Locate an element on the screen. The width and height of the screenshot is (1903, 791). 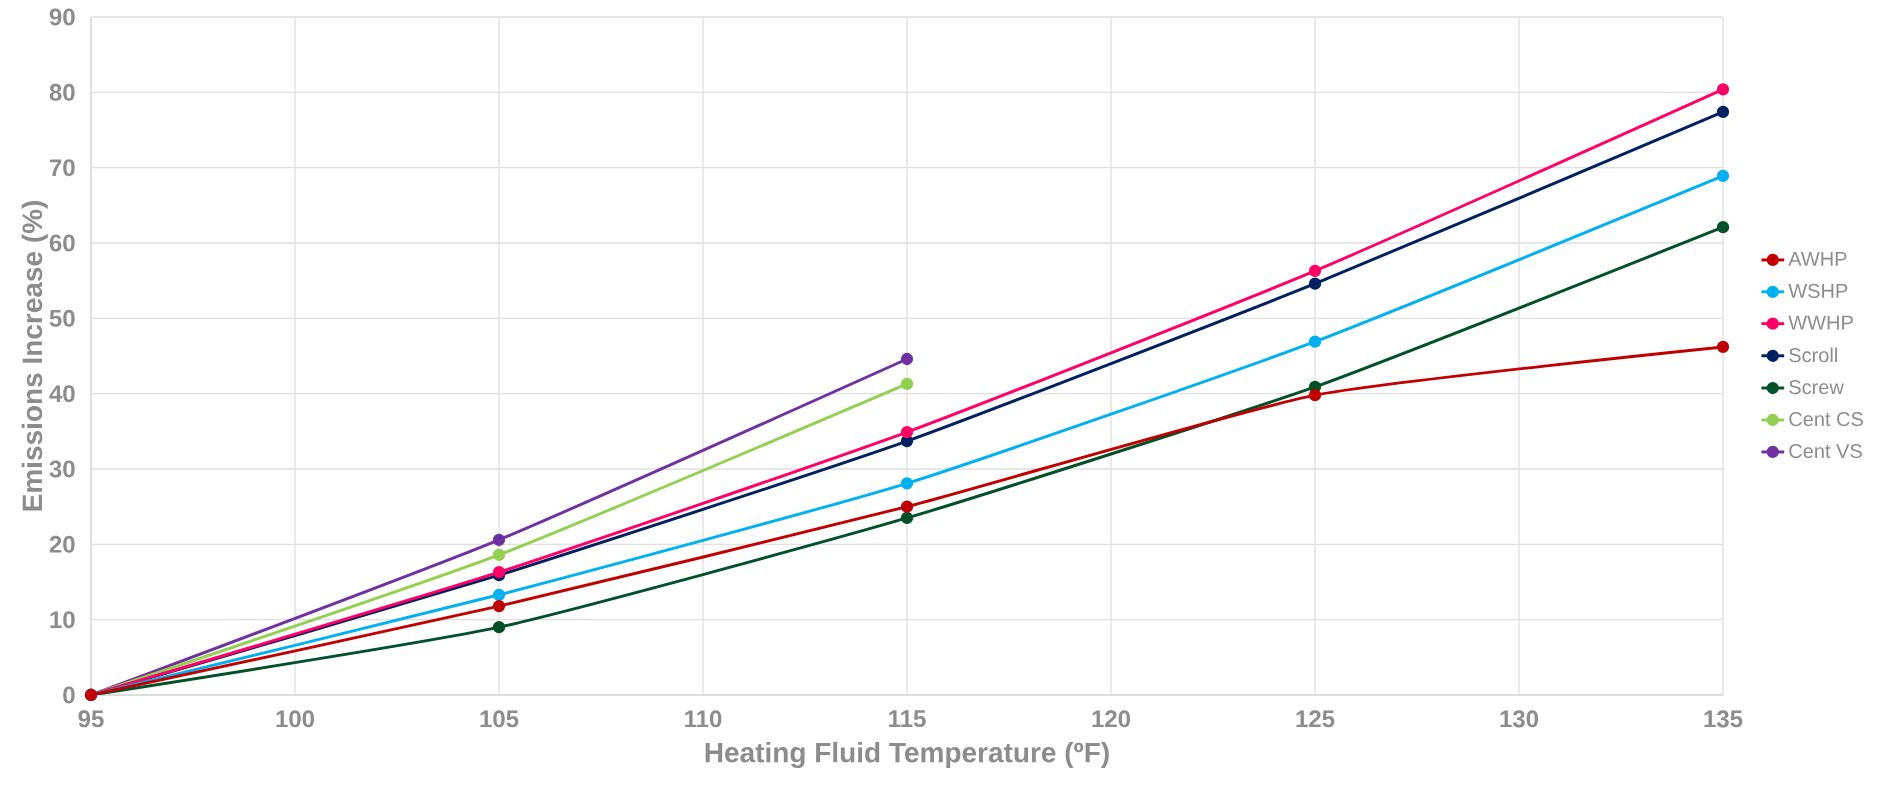
y-tick-label: 0 is located at coordinates (69, 695).